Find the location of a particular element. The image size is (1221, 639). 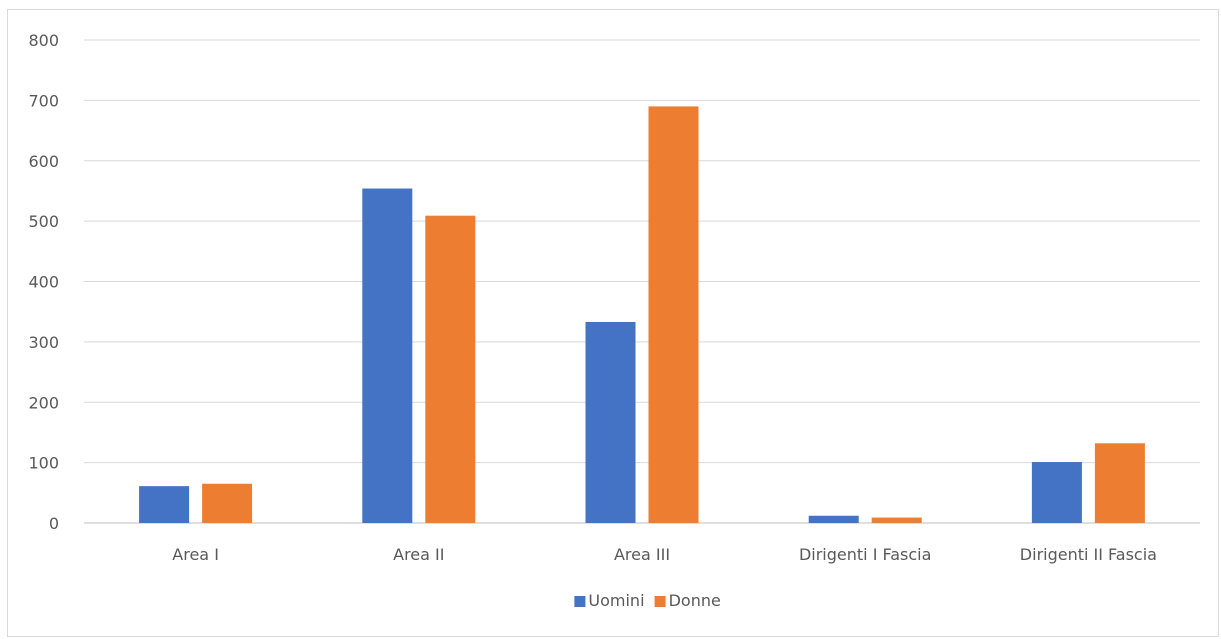

y-tick-label: 500 is located at coordinates (43, 221).